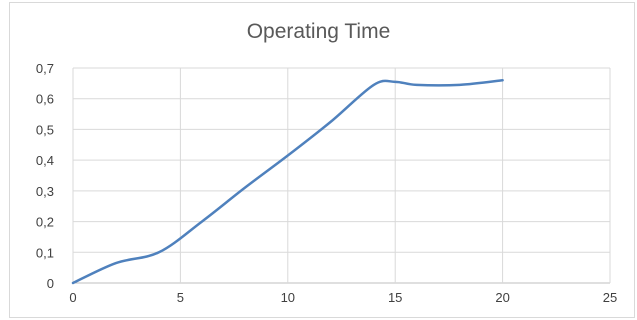 The width and height of the screenshot is (637, 320). Describe the element at coordinates (45, 252) in the screenshot. I see `y-tick-label: 0,1` at that location.